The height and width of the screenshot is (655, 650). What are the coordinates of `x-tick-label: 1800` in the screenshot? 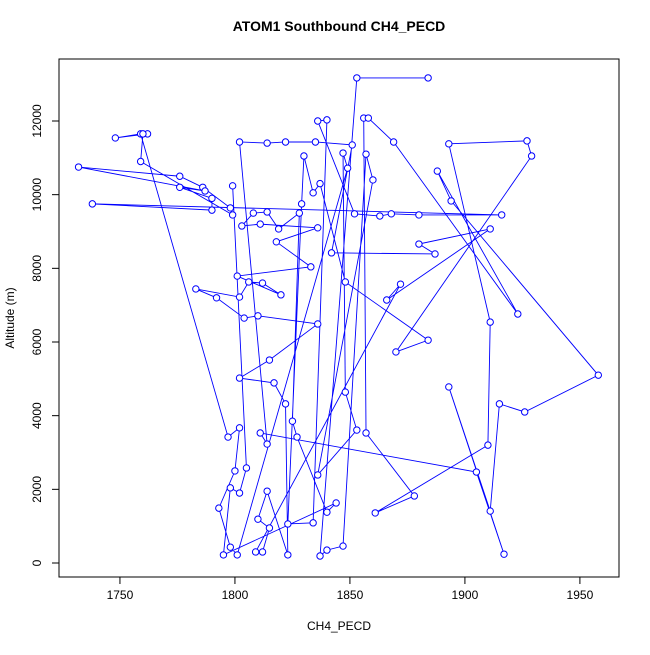 It's located at (235, 595).